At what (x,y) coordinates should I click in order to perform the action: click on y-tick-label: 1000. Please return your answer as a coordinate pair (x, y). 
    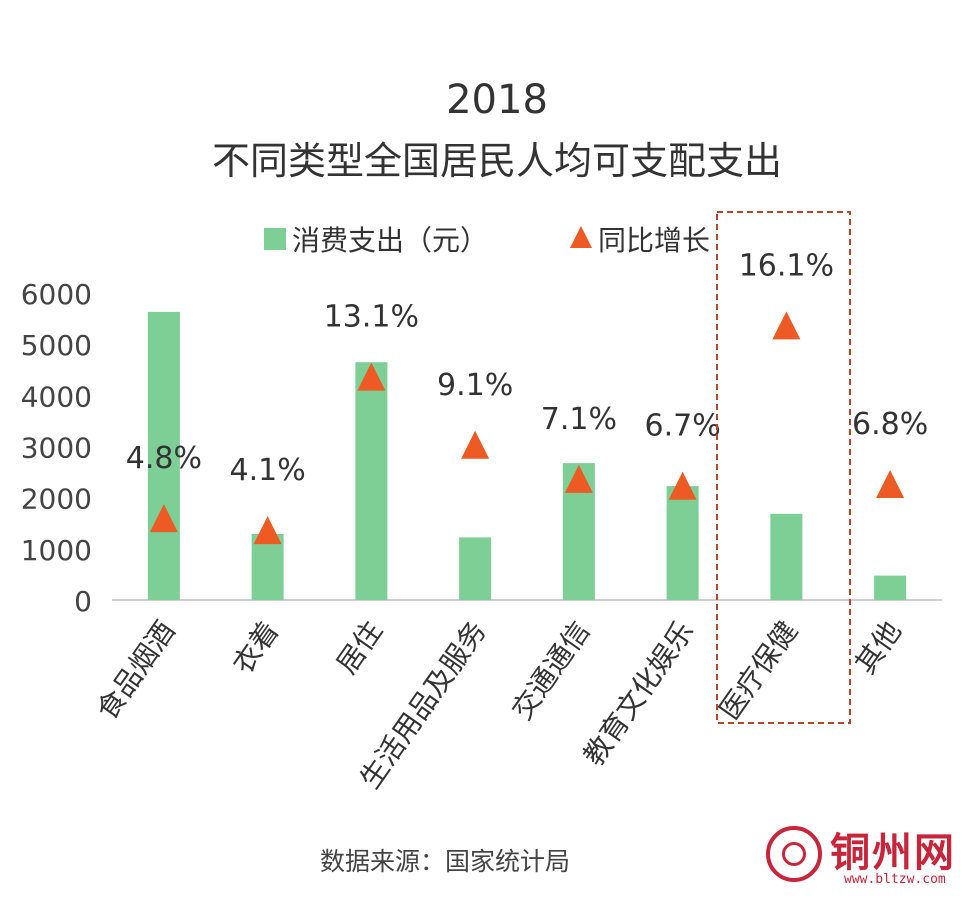
    Looking at the image, I should click on (56, 550).